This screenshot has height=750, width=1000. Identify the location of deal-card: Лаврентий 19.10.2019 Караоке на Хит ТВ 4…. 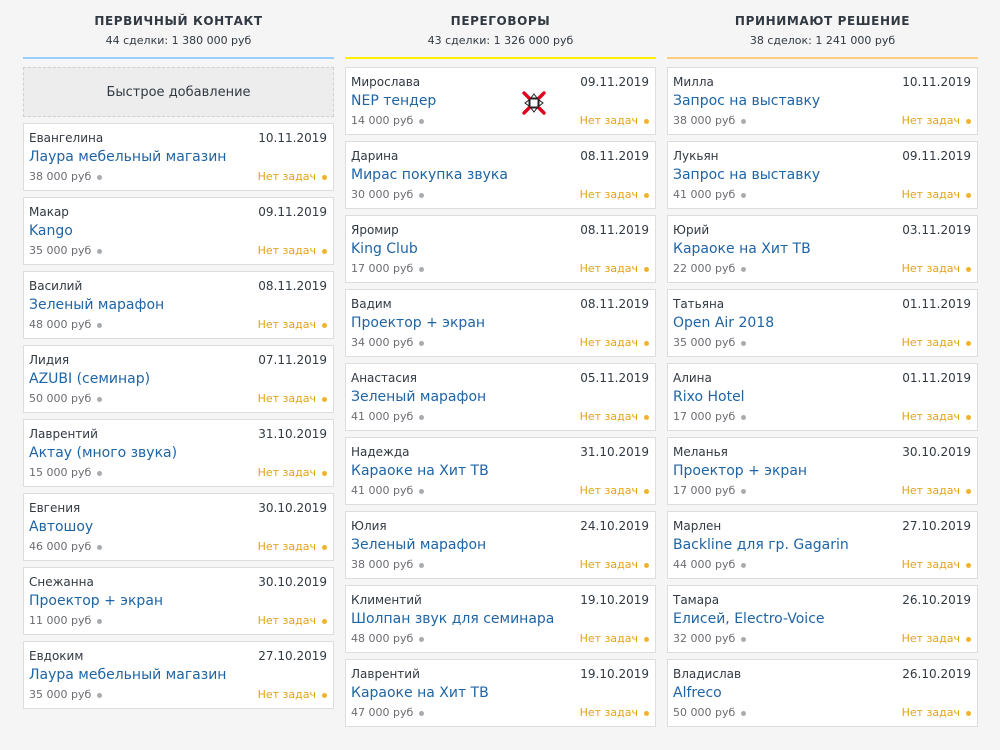
(500, 693).